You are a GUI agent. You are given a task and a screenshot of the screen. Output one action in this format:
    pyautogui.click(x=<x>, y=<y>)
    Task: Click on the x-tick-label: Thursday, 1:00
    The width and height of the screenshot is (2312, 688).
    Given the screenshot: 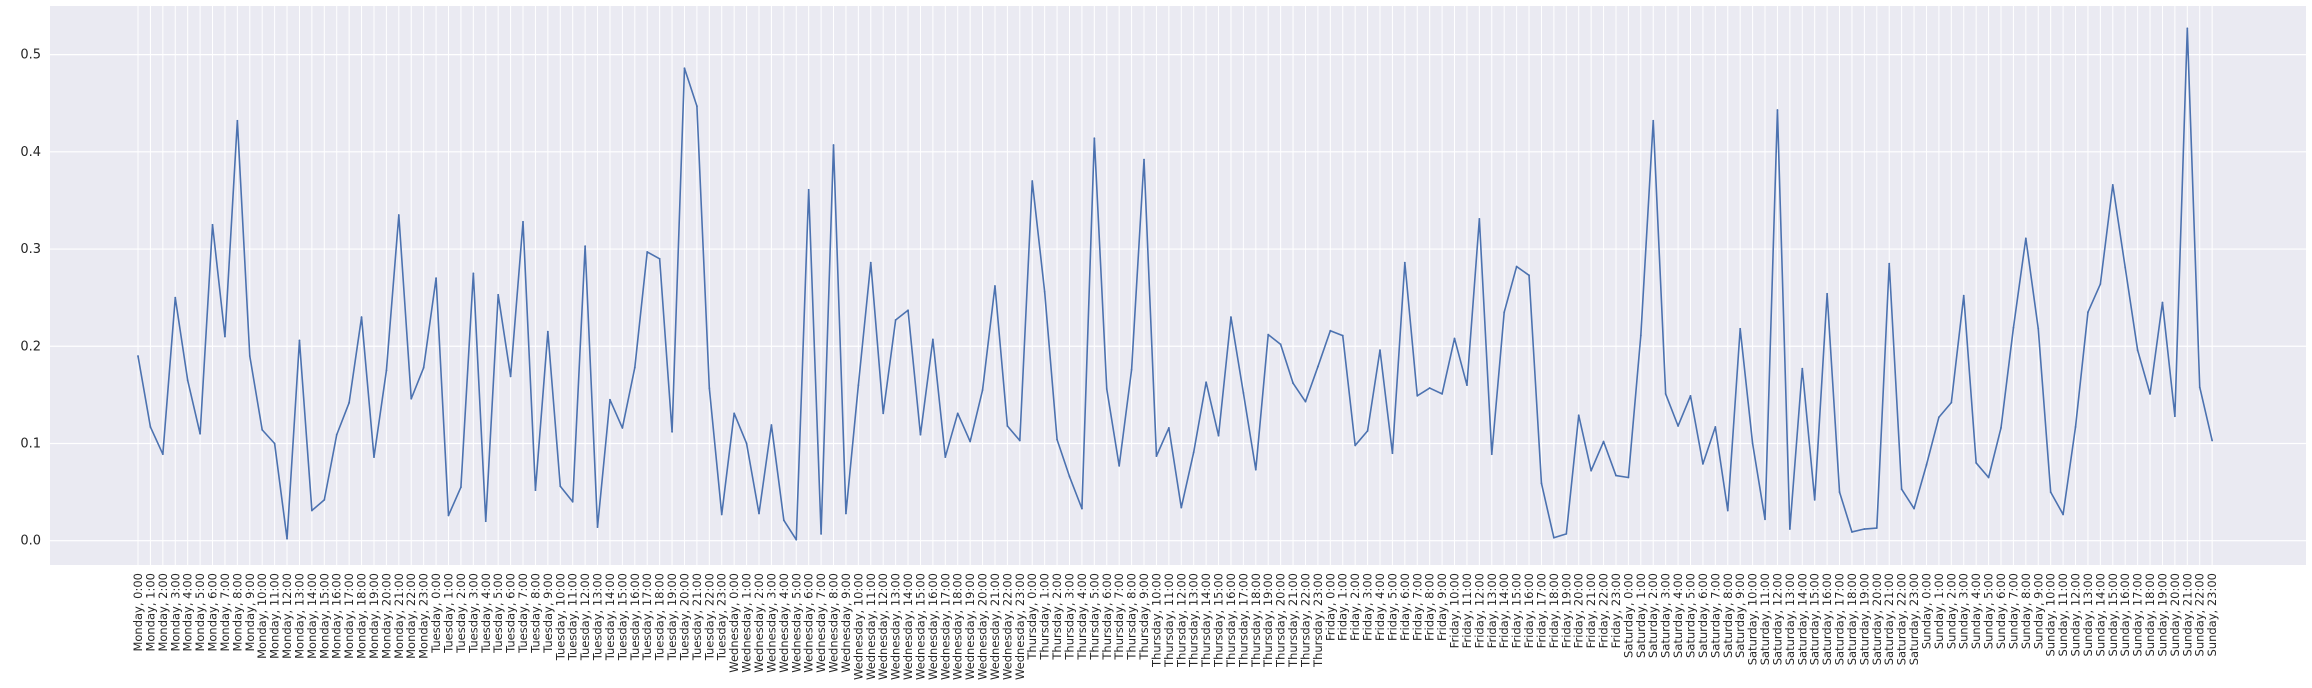 What is the action you would take?
    pyautogui.click(x=1045, y=617)
    